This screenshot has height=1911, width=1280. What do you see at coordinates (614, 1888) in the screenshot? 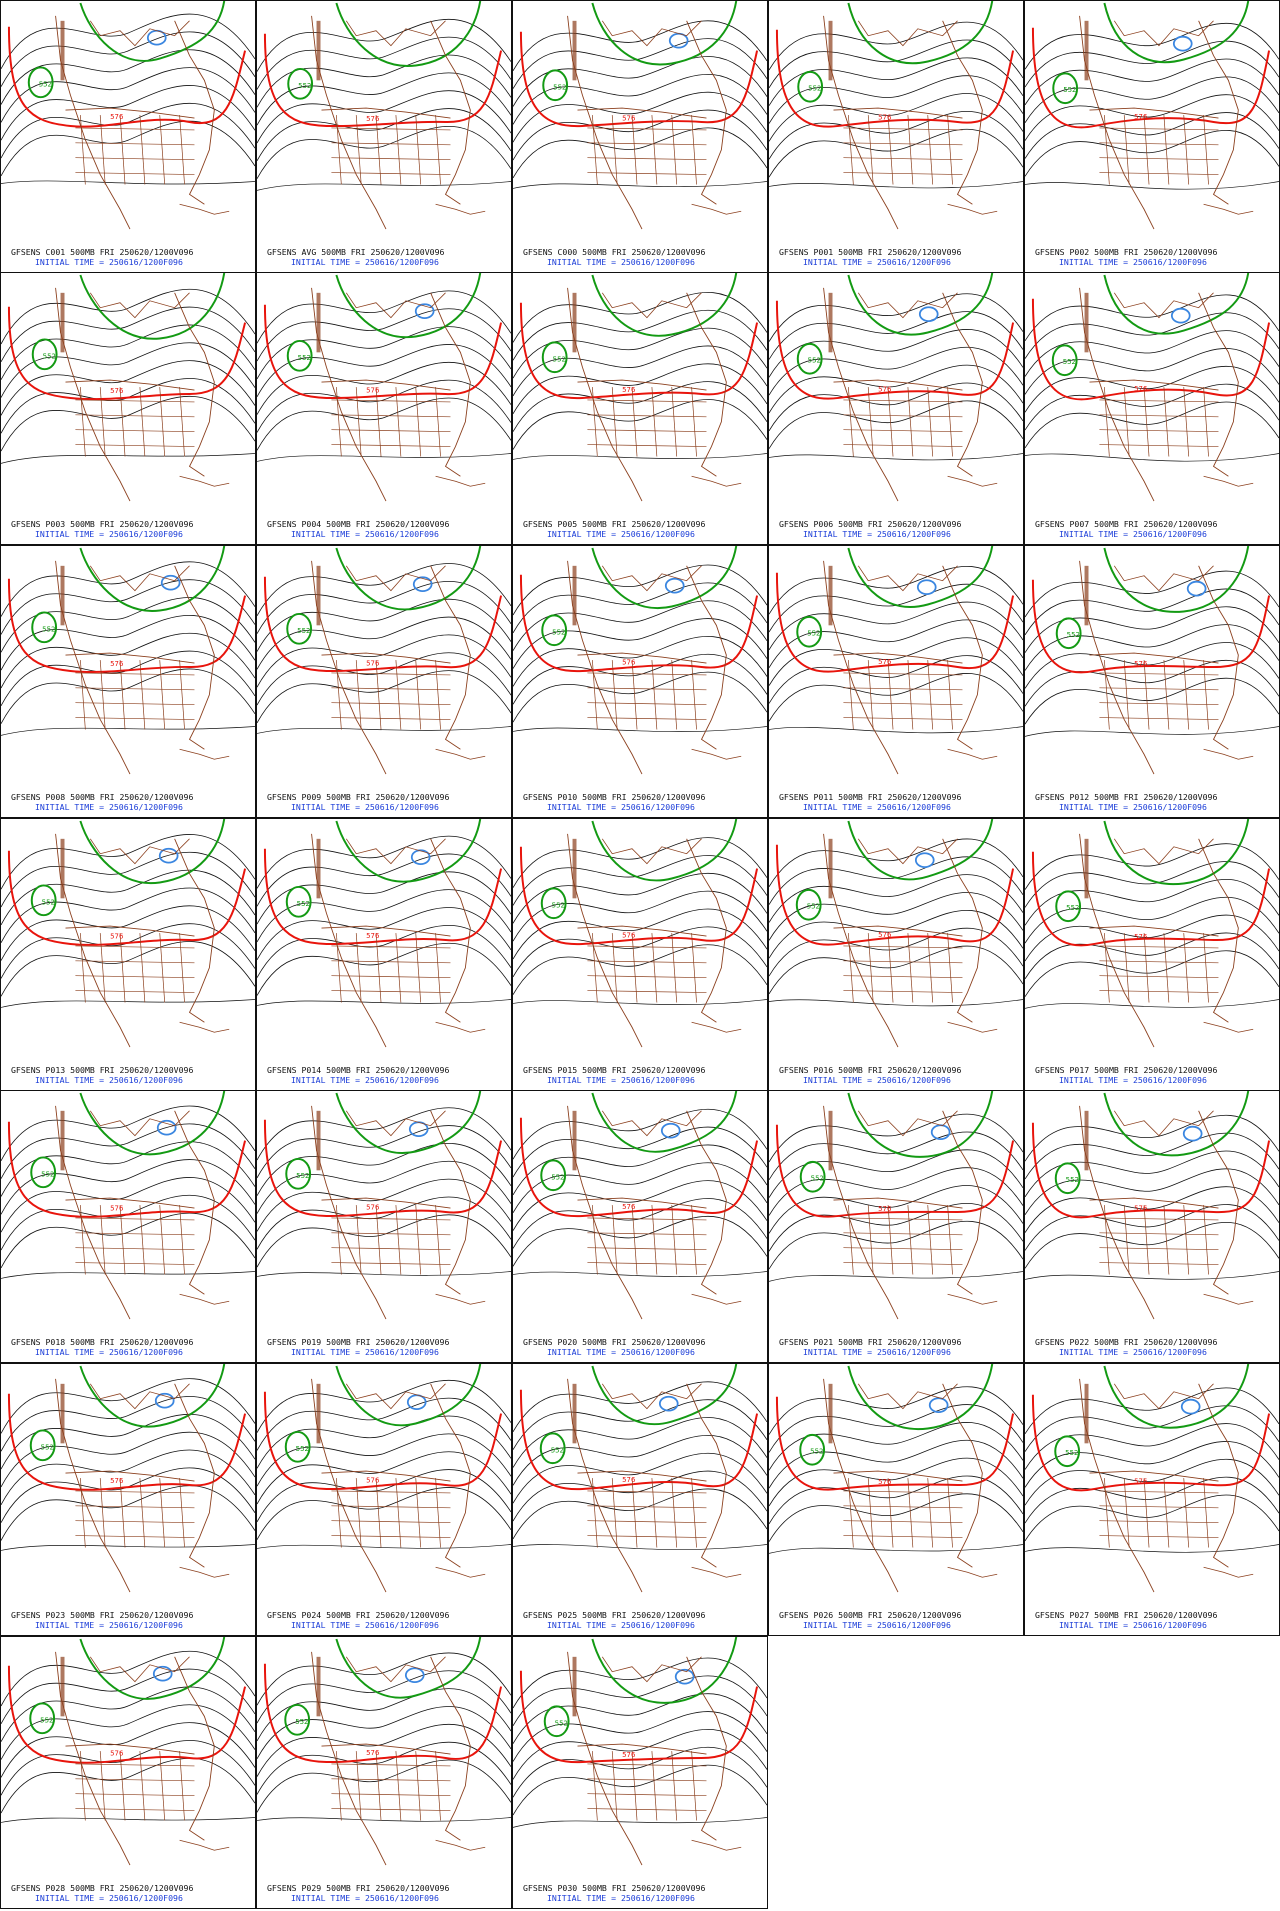
I see `member-valid-label: GFSENS P030 500MB FRI 250620/1200V096` at bounding box center [614, 1888].